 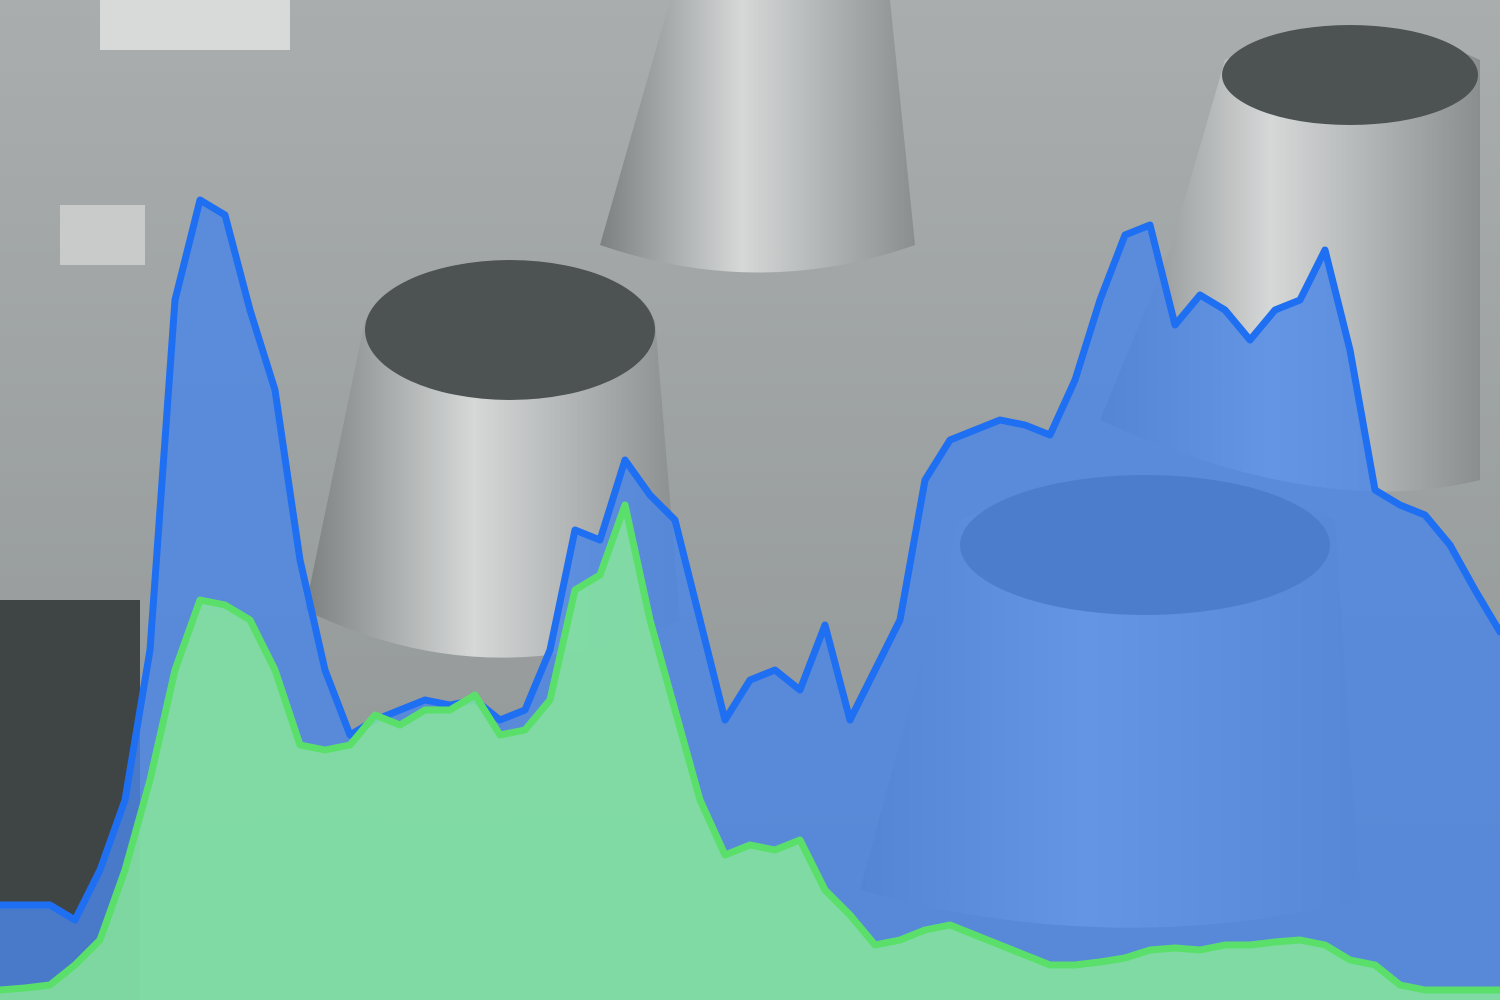 I want to click on cooling-tower, so click(x=757, y=136).